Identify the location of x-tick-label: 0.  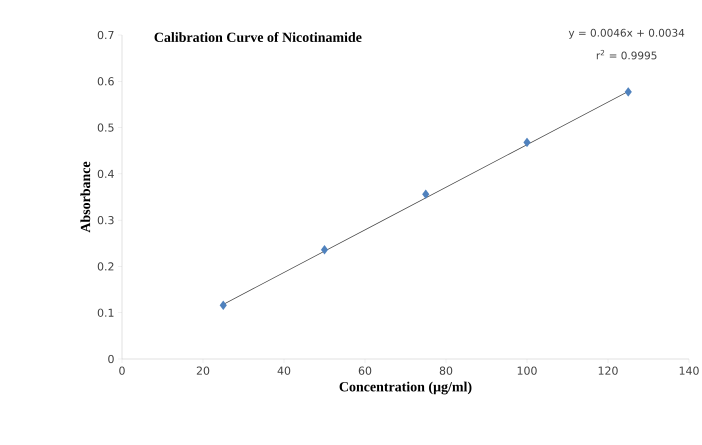
(122, 370).